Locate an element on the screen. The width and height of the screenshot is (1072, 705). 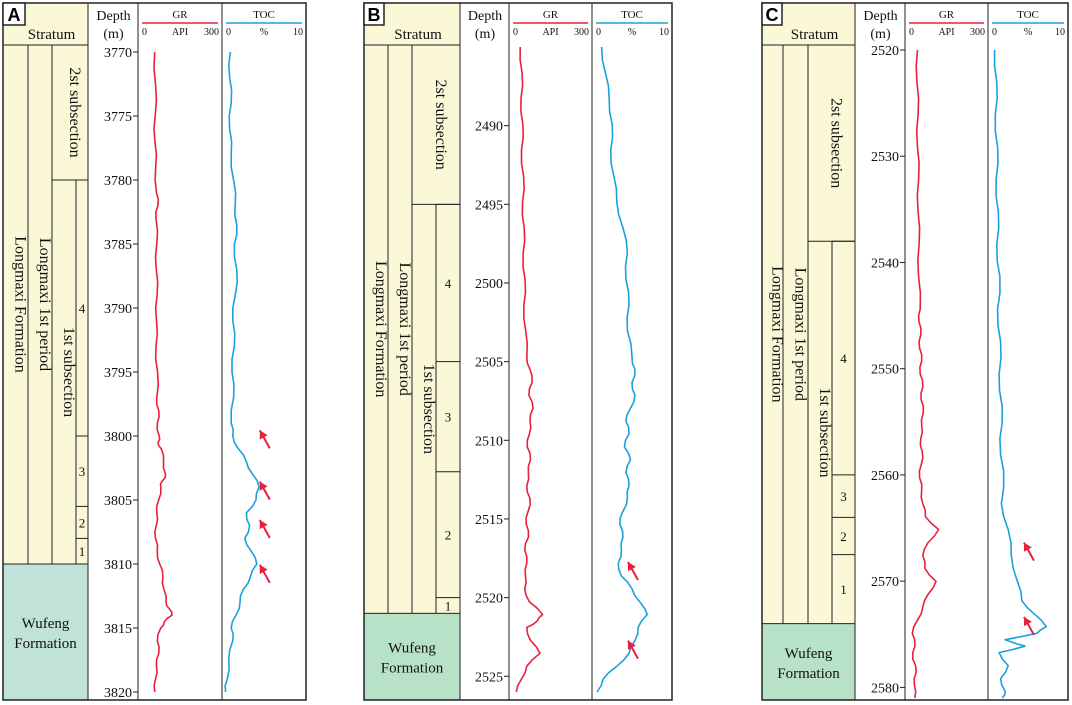
depth-tick-label: 2510 is located at coordinates (489, 441).